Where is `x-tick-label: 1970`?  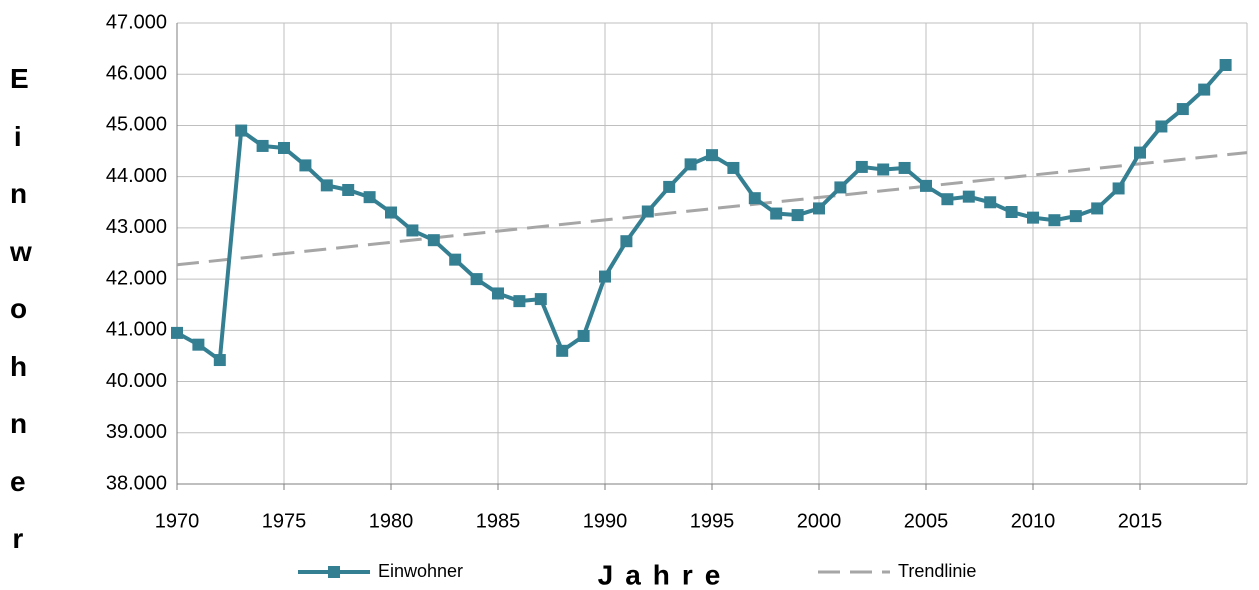 x-tick-label: 1970 is located at coordinates (177, 521).